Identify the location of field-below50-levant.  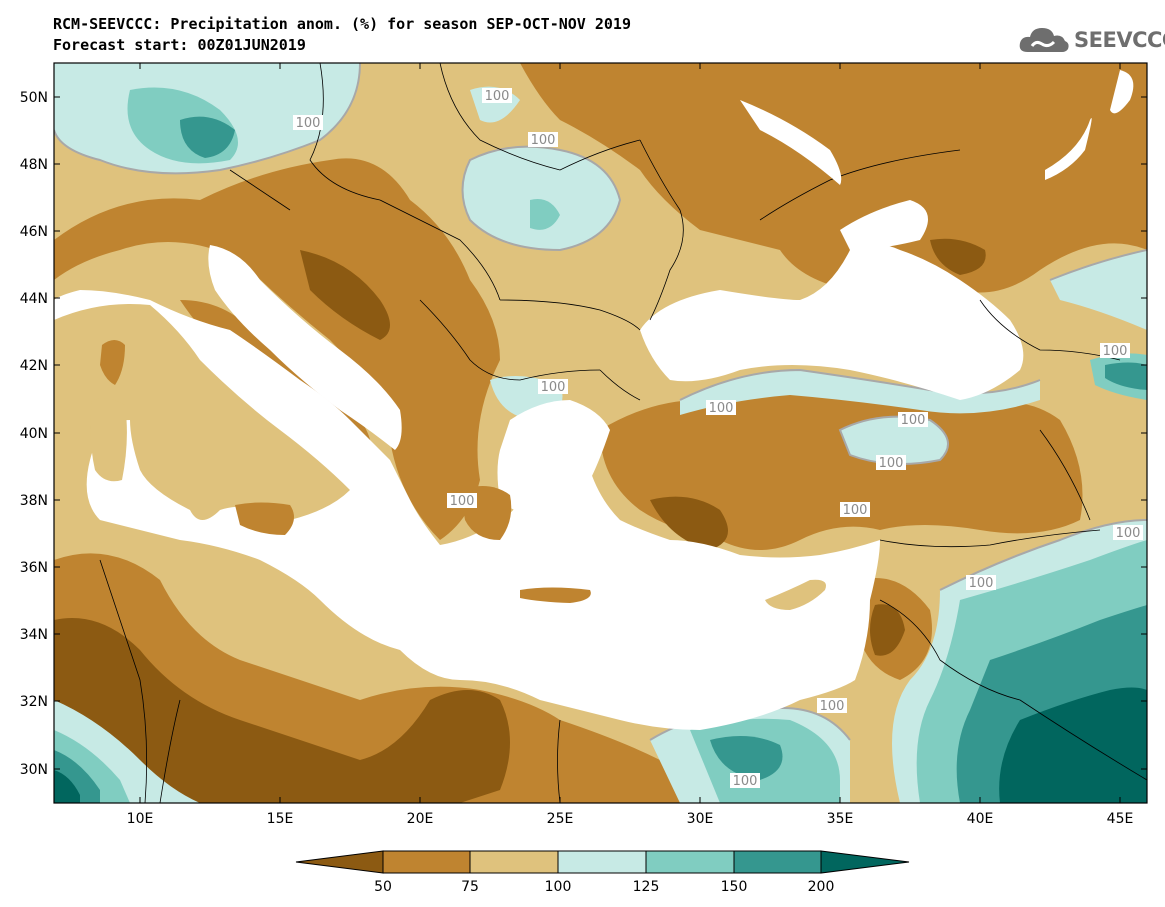
(887, 630).